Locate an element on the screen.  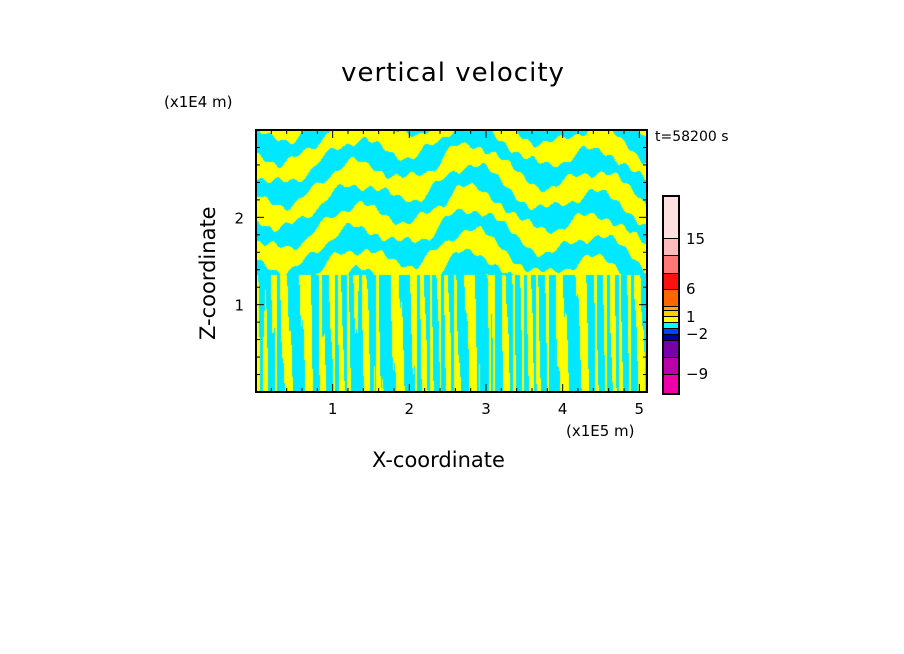
y-tick-label: 2 is located at coordinates (239, 218).